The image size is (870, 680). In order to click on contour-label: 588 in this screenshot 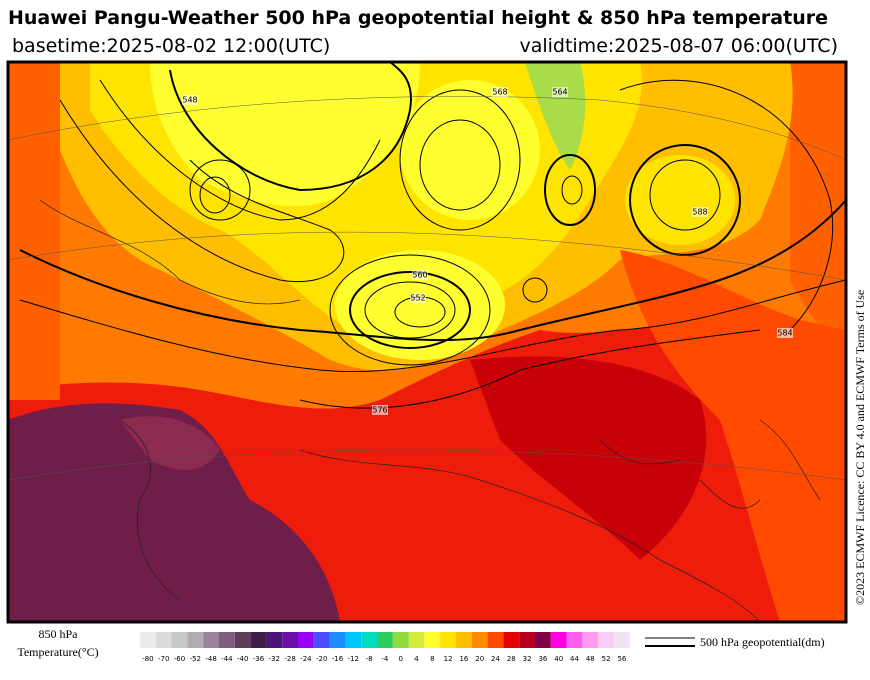, I will do `click(699, 212)`.